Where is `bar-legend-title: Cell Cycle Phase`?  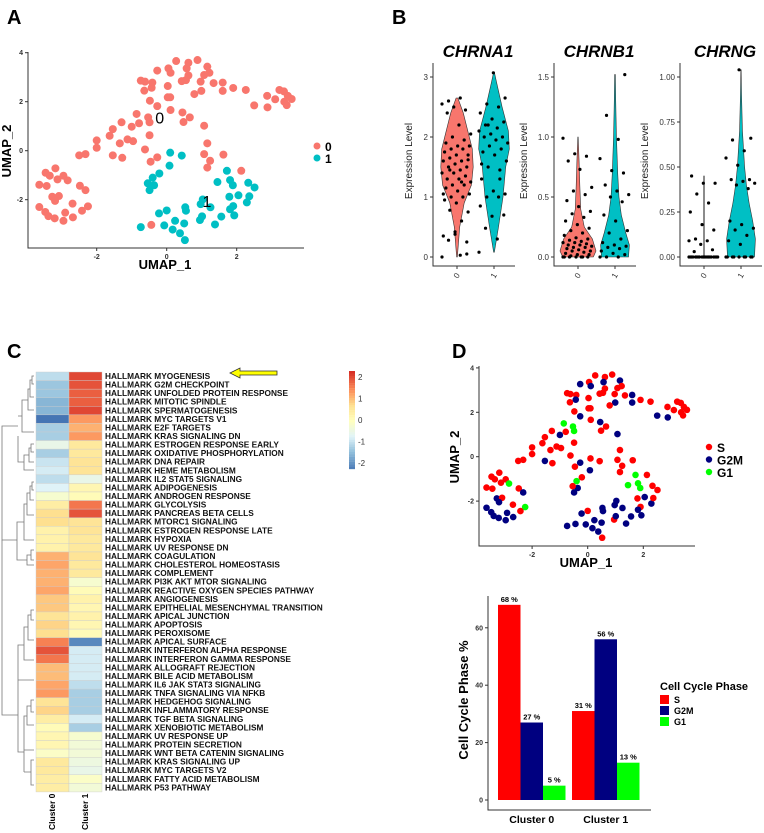
bar-legend-title: Cell Cycle Phase is located at coordinates (704, 687).